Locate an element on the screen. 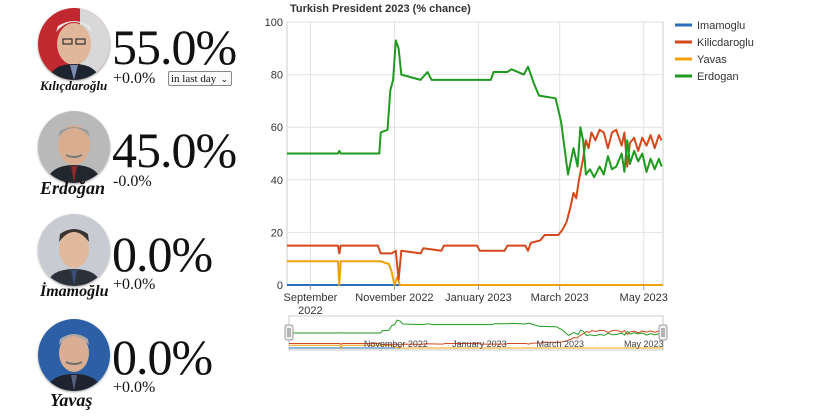 The height and width of the screenshot is (418, 820). legend-label: Yavas is located at coordinates (712, 60).